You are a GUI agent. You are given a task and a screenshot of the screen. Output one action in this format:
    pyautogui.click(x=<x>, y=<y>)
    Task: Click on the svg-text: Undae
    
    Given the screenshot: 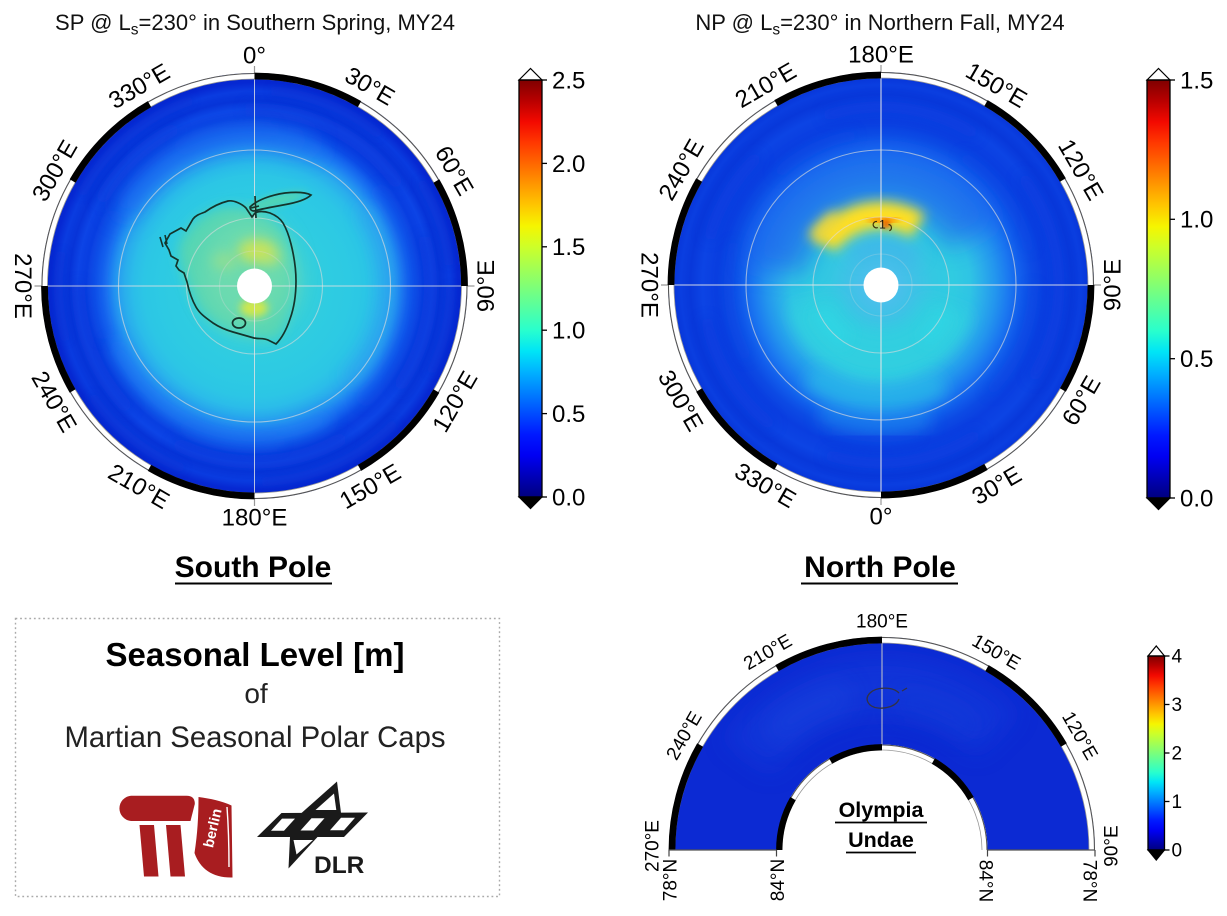 What is the action you would take?
    pyautogui.click(x=881, y=840)
    